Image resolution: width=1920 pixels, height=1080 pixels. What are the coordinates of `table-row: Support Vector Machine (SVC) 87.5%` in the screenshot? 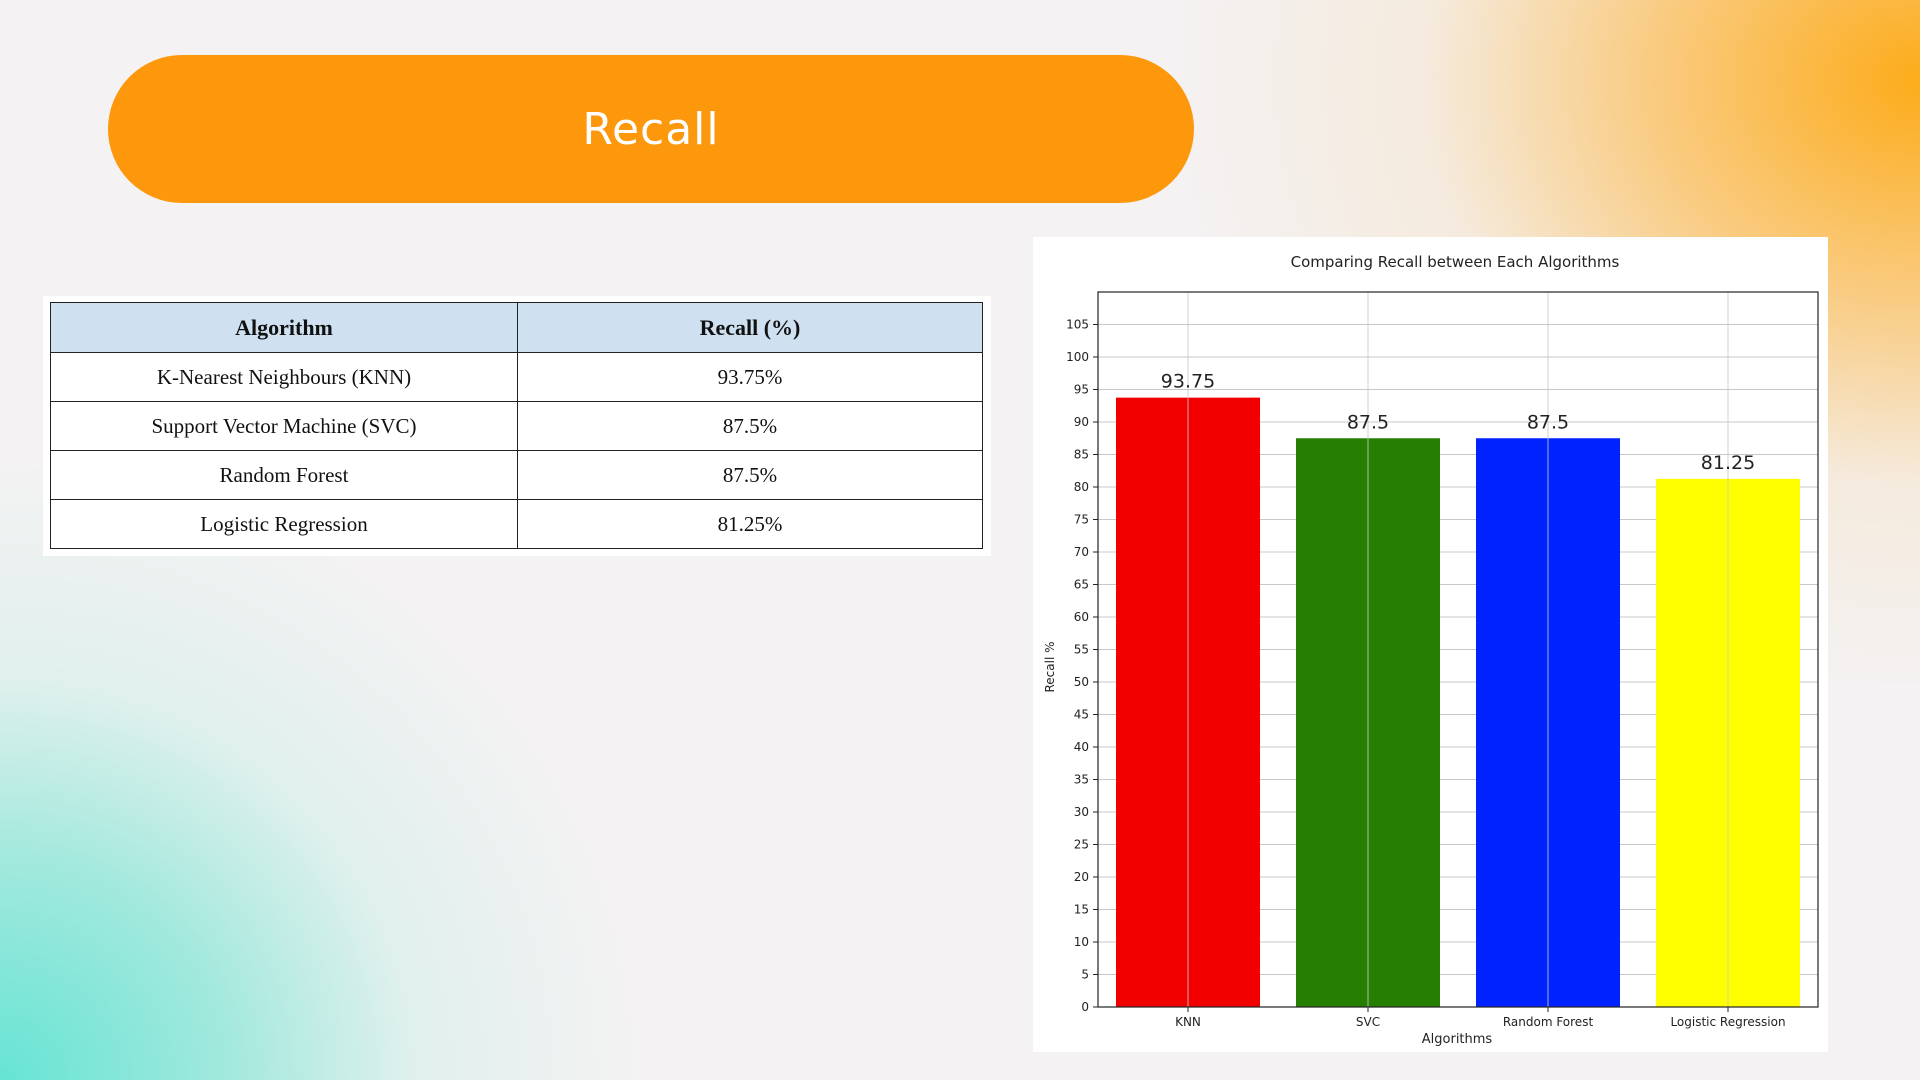 It's located at (516, 426).